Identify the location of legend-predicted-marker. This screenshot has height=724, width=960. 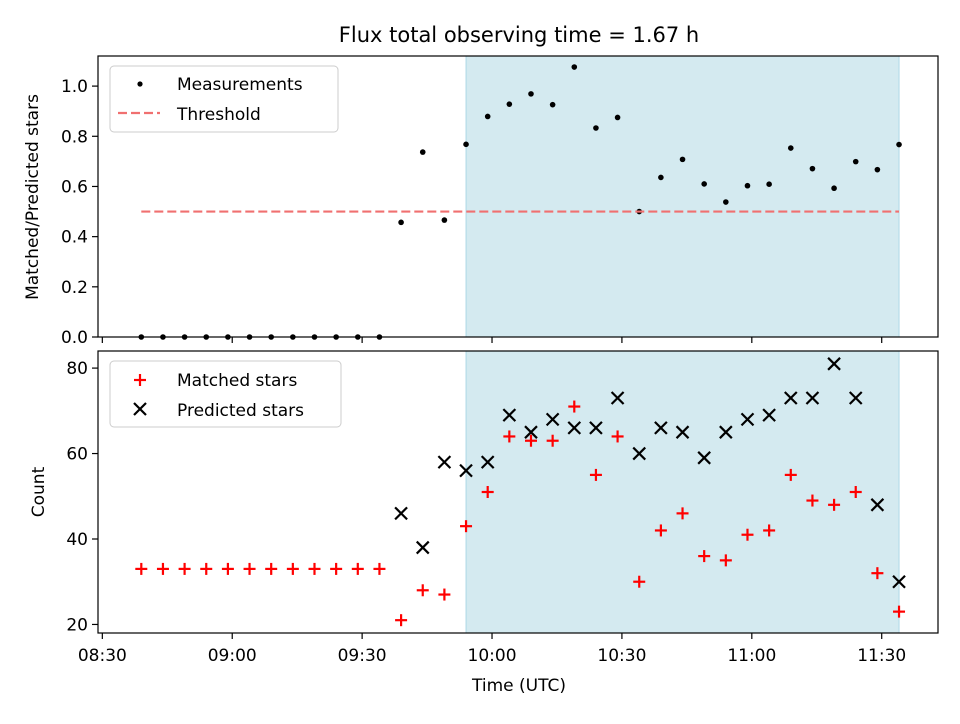
(140, 409).